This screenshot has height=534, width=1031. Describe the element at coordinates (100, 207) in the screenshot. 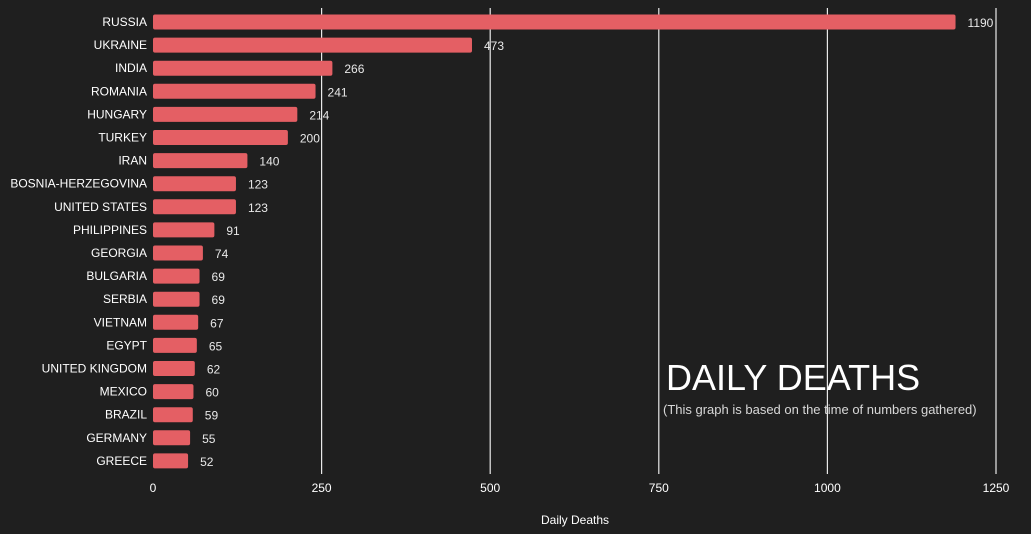

I see `category-label: UNITED STATES` at that location.